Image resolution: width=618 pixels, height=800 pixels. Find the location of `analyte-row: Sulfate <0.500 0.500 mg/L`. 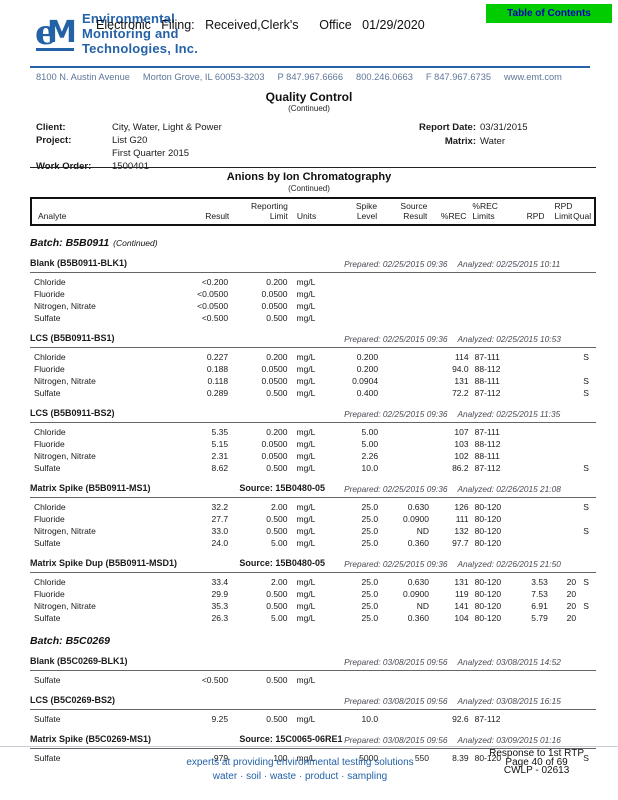

analyte-row: Sulfate <0.500 0.500 mg/L is located at coordinates (313, 318).